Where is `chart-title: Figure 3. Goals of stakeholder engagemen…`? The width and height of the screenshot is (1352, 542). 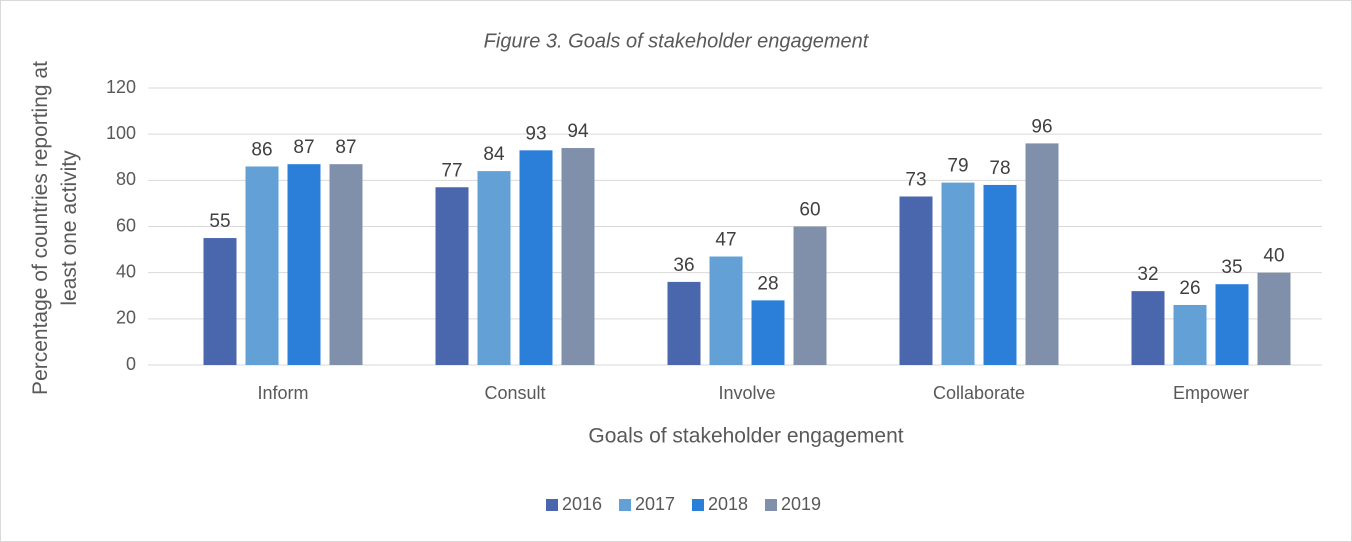 chart-title: Figure 3. Goals of stakeholder engagemen… is located at coordinates (677, 41).